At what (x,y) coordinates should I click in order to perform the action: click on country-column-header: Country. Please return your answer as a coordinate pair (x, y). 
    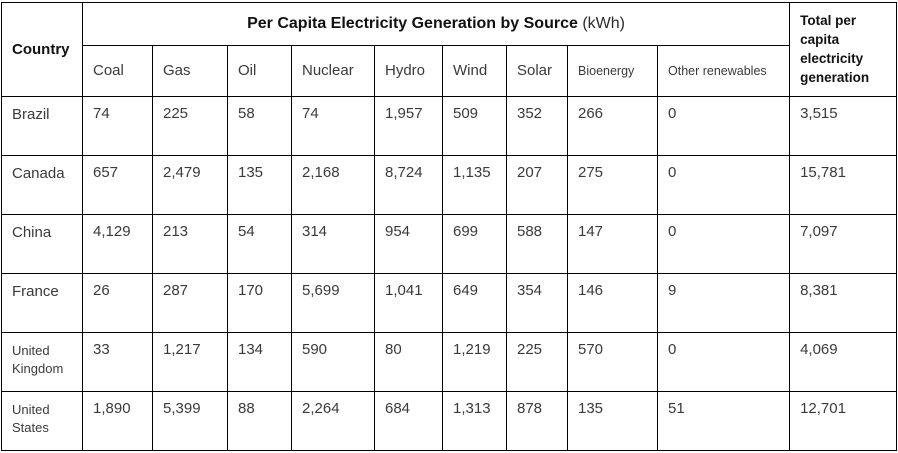
    Looking at the image, I should click on (42, 49).